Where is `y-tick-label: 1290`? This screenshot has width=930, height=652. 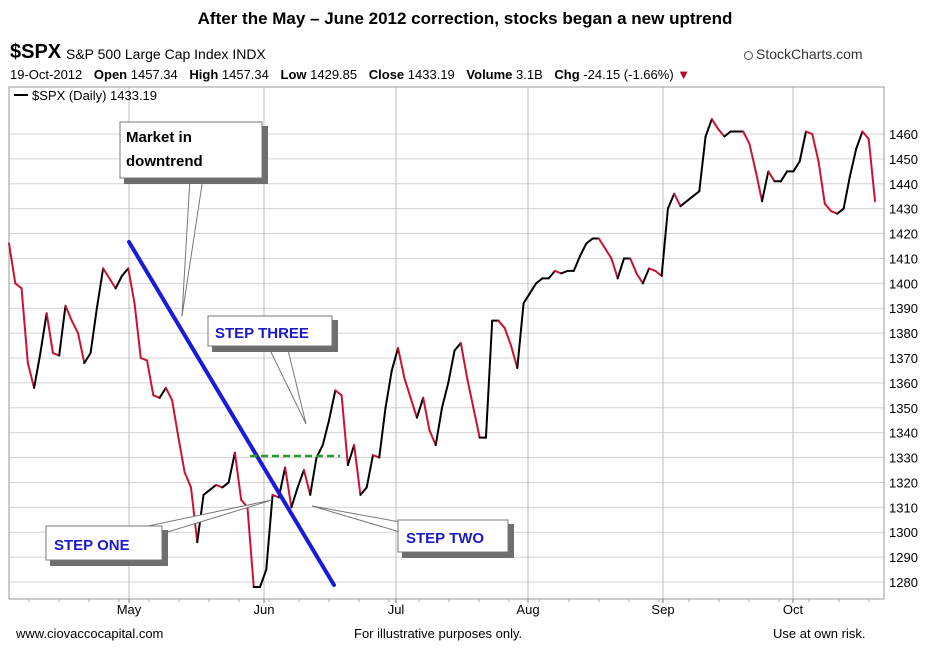 y-tick-label: 1290 is located at coordinates (903, 557).